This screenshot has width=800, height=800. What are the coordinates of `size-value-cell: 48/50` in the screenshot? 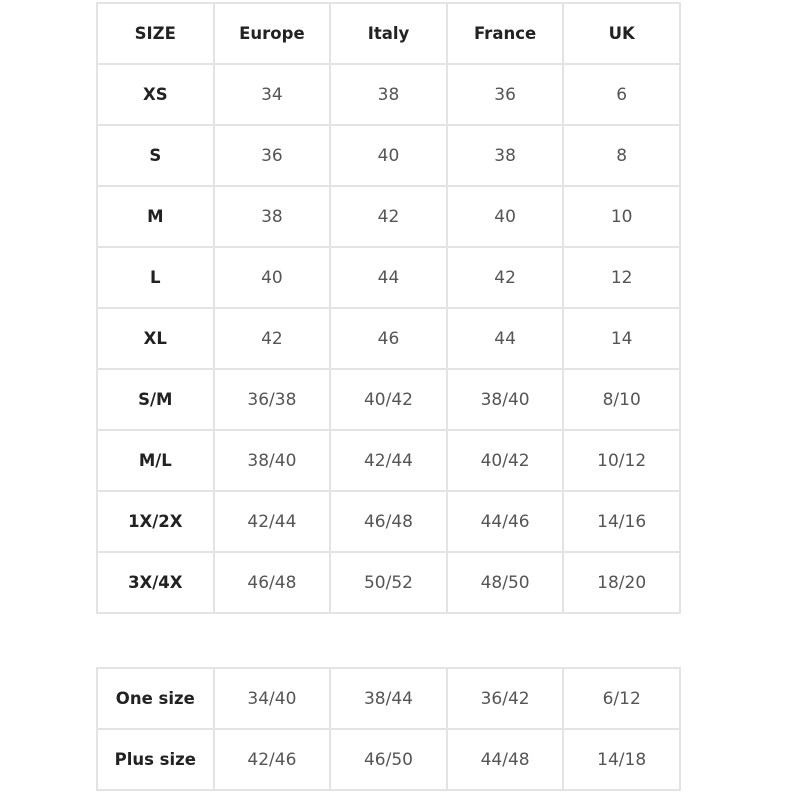 It's located at (505, 582).